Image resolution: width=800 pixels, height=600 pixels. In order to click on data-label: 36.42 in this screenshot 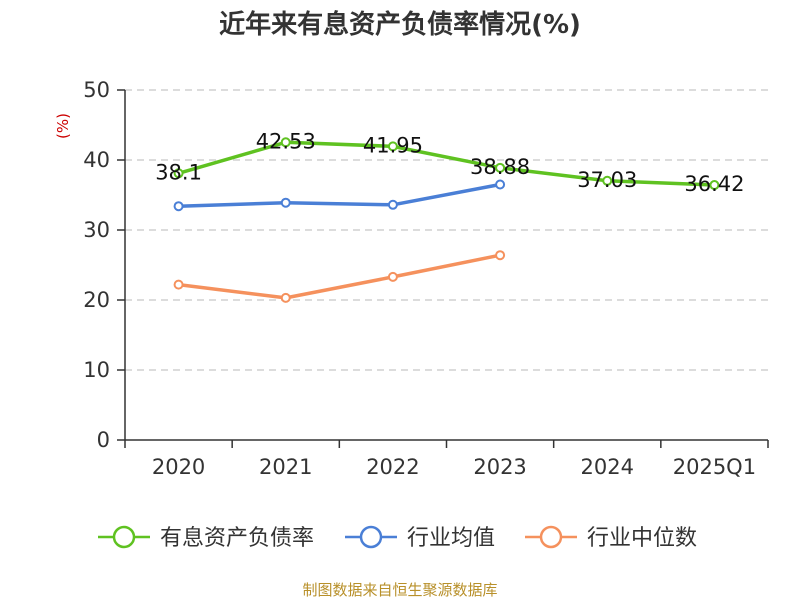, I will do `click(714, 184)`.